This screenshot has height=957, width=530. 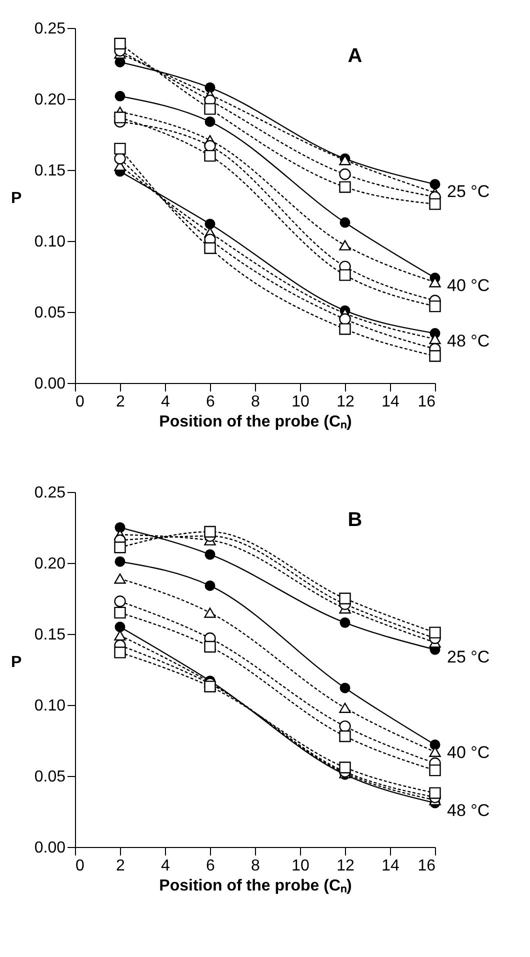 What do you see at coordinates (355, 56) in the screenshot?
I see `annotation: A` at bounding box center [355, 56].